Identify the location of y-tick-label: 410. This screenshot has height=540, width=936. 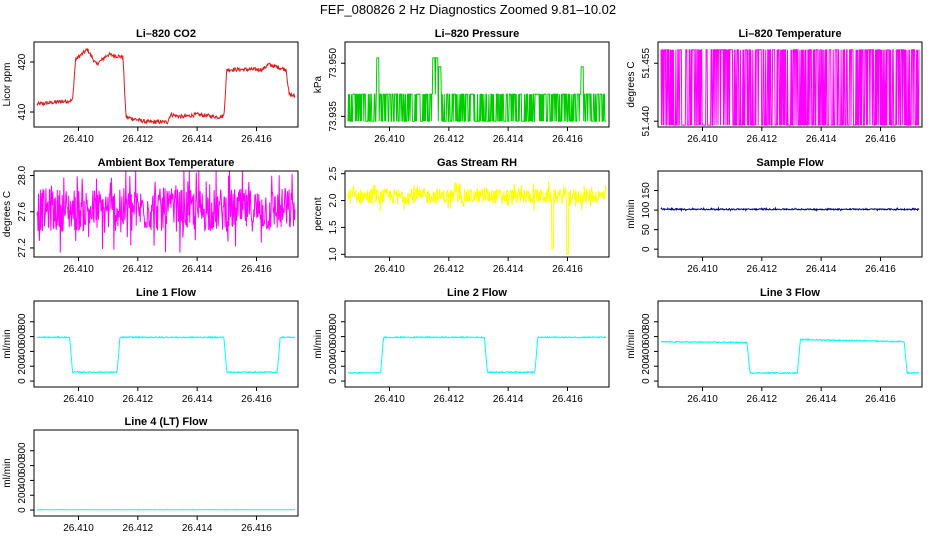
(22, 111).